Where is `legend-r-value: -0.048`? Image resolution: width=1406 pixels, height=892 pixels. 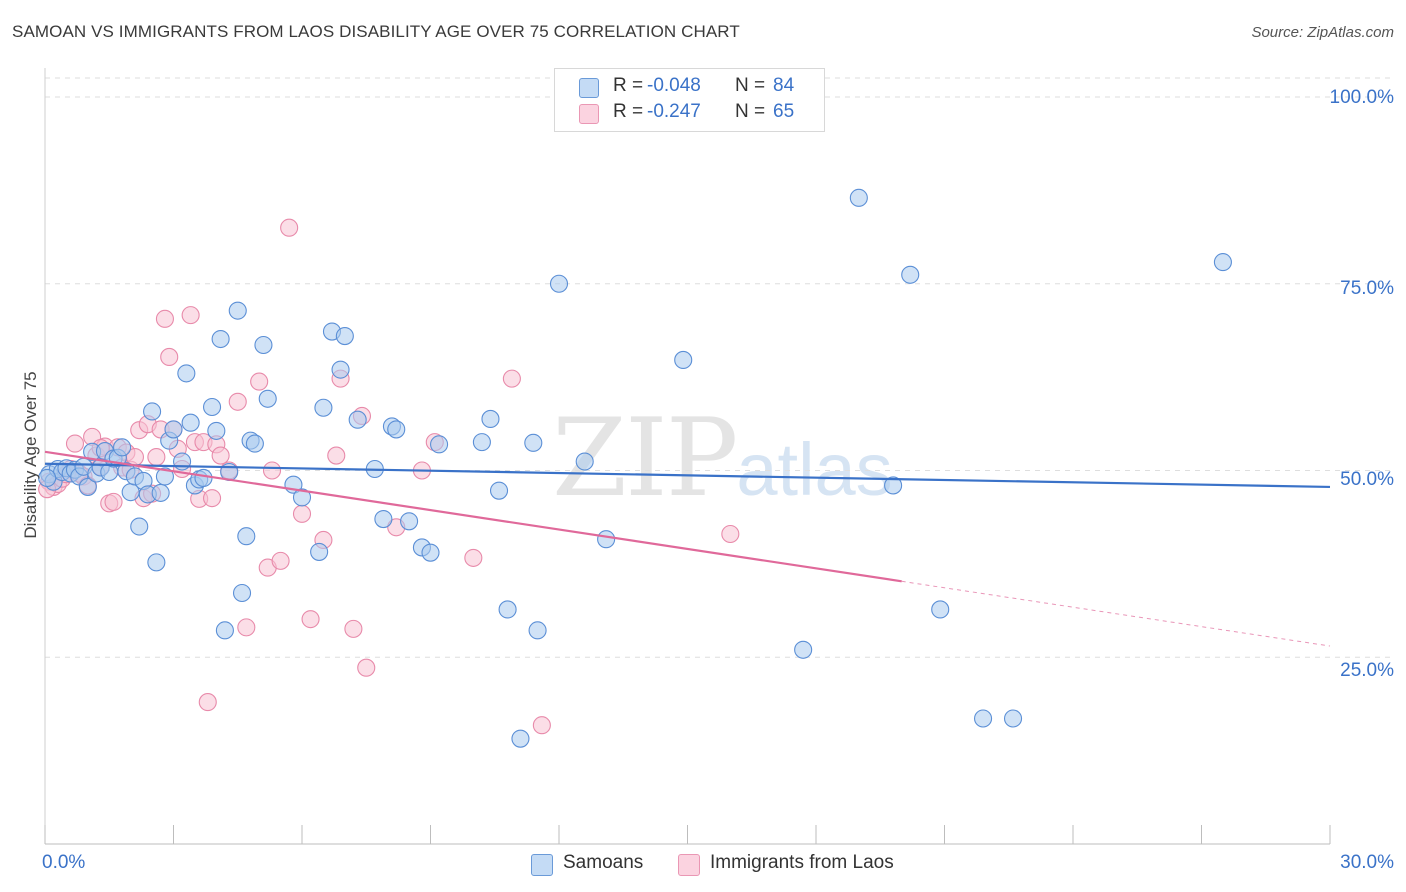
legend-r-value: -0.048 is located at coordinates (674, 85).